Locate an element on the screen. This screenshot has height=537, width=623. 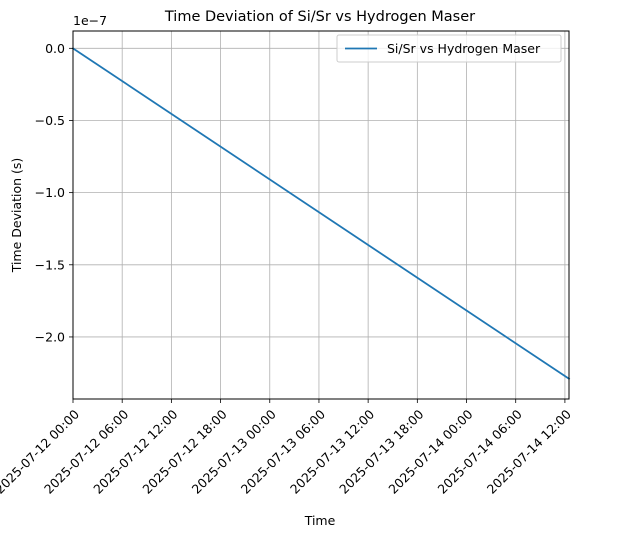
y-tick-label: −2.0 is located at coordinates (50, 336).